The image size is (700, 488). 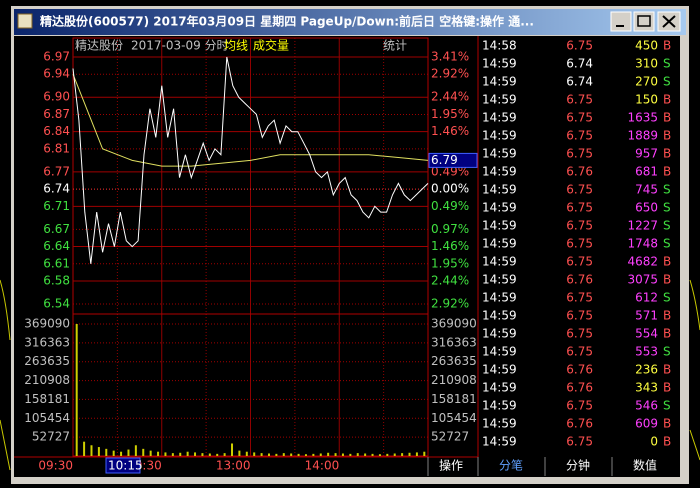 I want to click on trade-volume: 270, so click(x=646, y=82).